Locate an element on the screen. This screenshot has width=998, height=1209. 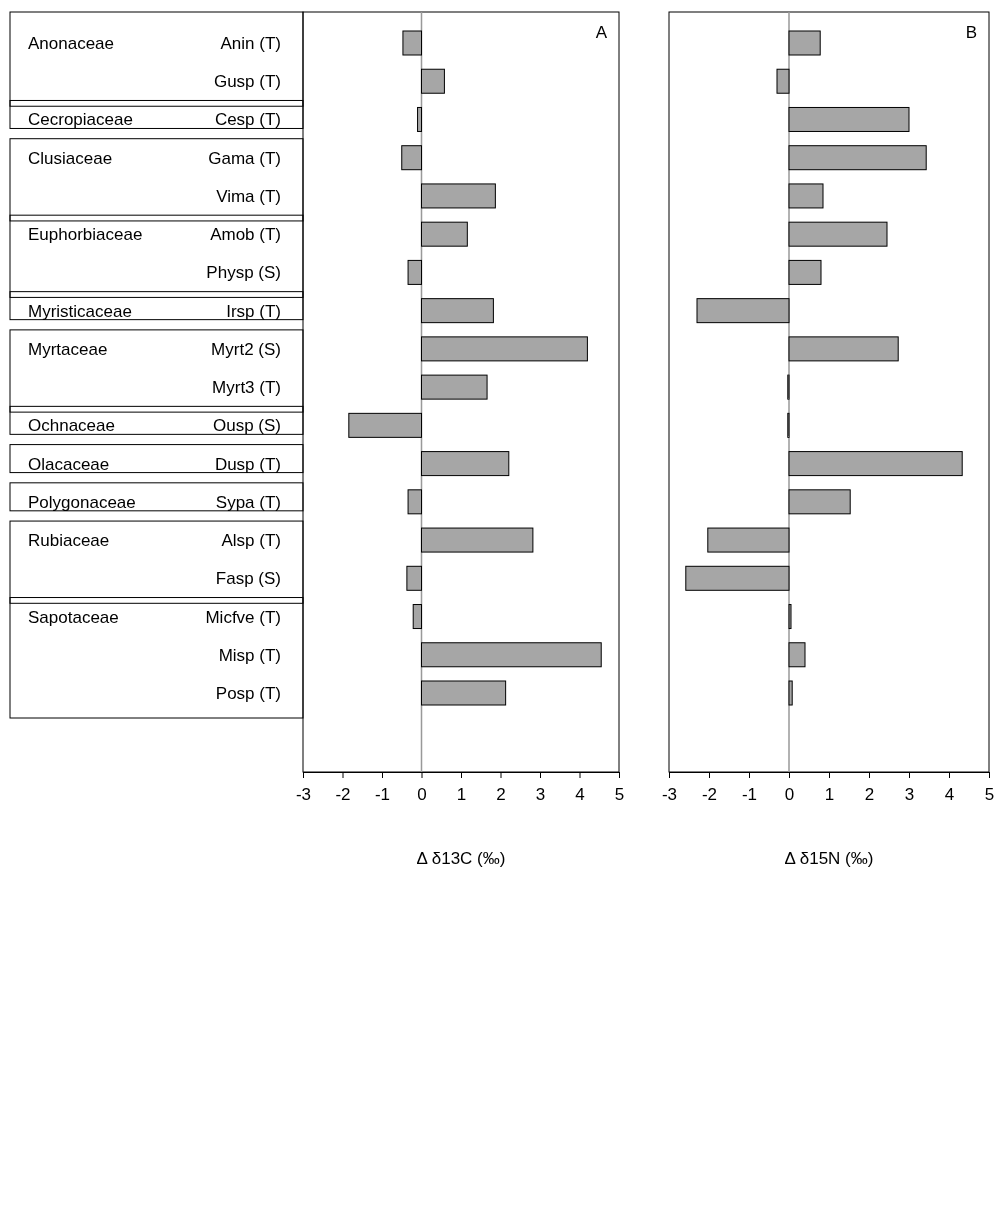
y-tick-label: Alsp (T) is located at coordinates (251, 541).